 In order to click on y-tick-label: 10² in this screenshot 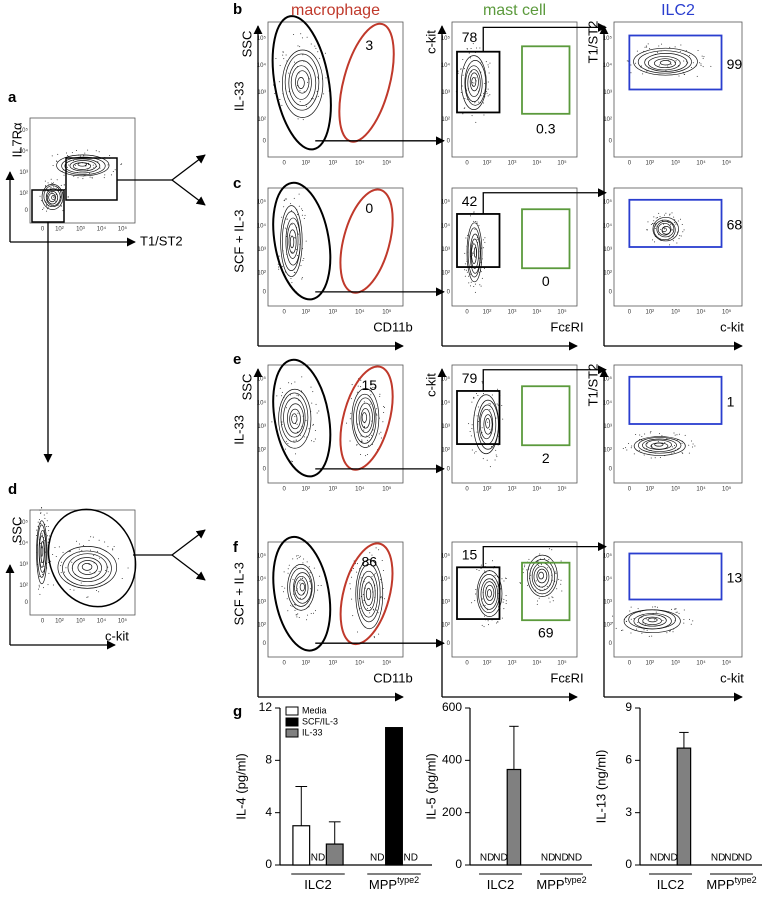, I will do `click(261, 625)`.